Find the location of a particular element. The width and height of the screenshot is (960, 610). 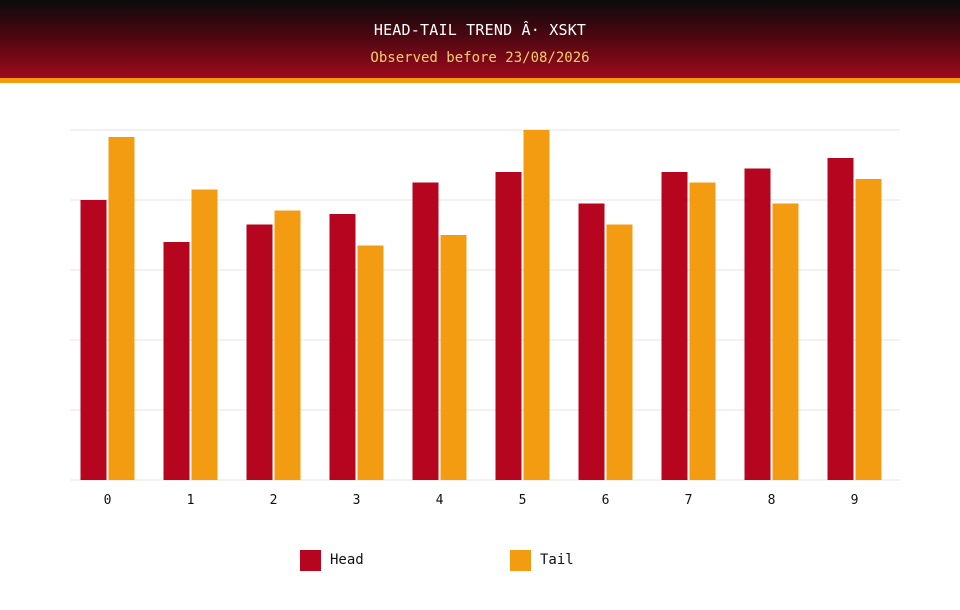

legend-item-tail: Tail is located at coordinates (542, 560).